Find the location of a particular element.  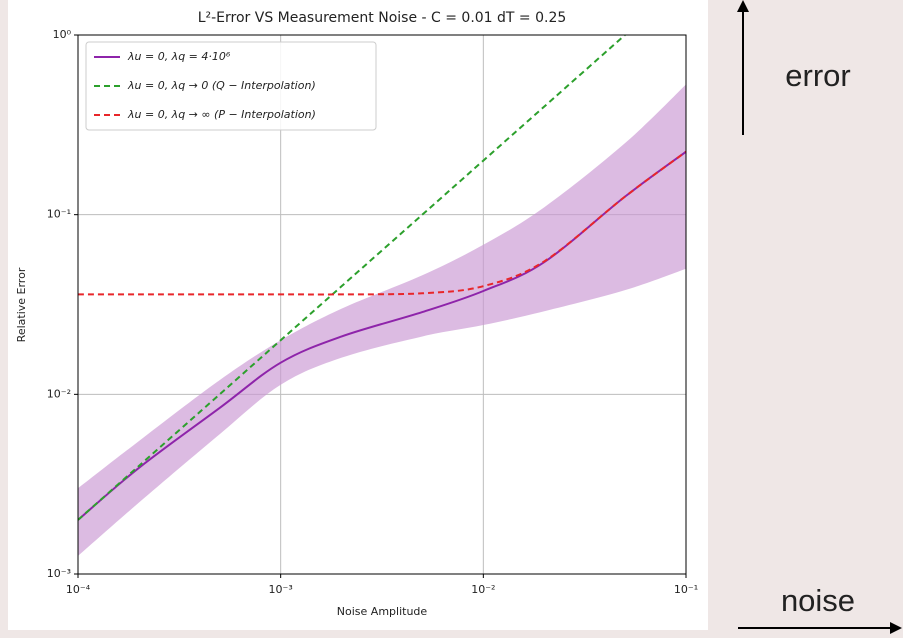

x-tick-label: 10⁻⁴ is located at coordinates (78, 589).